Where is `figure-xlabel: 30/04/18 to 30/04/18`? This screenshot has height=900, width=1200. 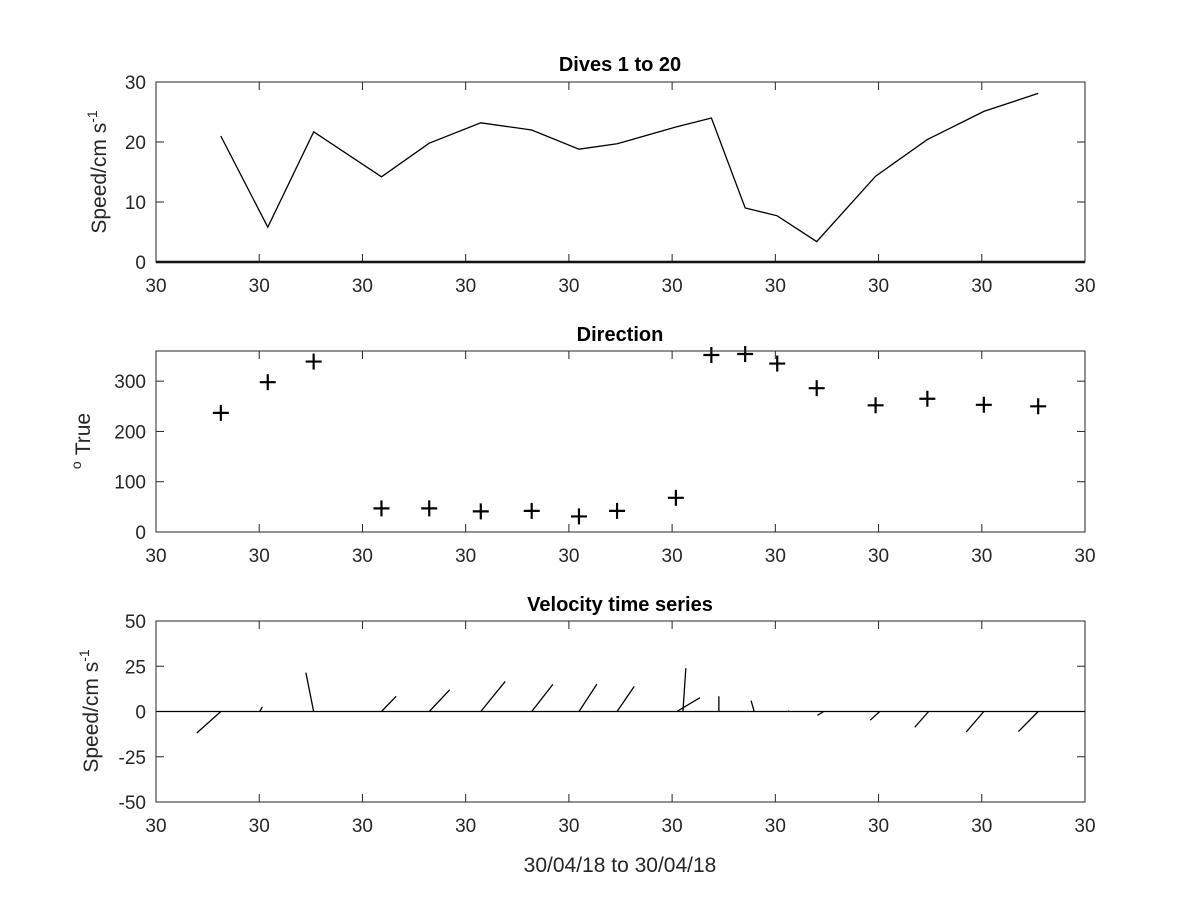
figure-xlabel: 30/04/18 to 30/04/18 is located at coordinates (620, 865).